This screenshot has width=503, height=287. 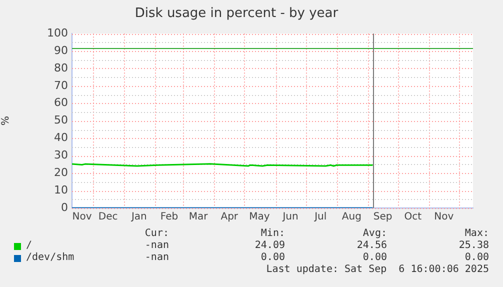 I want to click on y-tick-label: 0, so click(x=64, y=207).